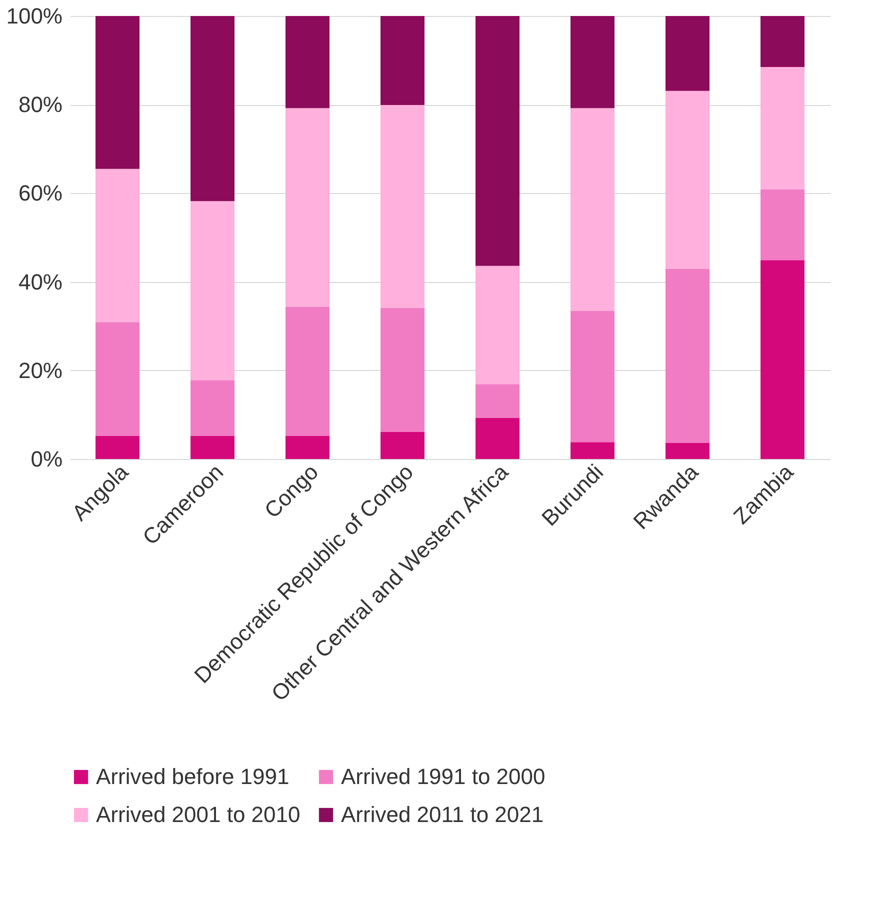  I want to click on legend-label: Arrived 2001 to 2010, so click(198, 814).